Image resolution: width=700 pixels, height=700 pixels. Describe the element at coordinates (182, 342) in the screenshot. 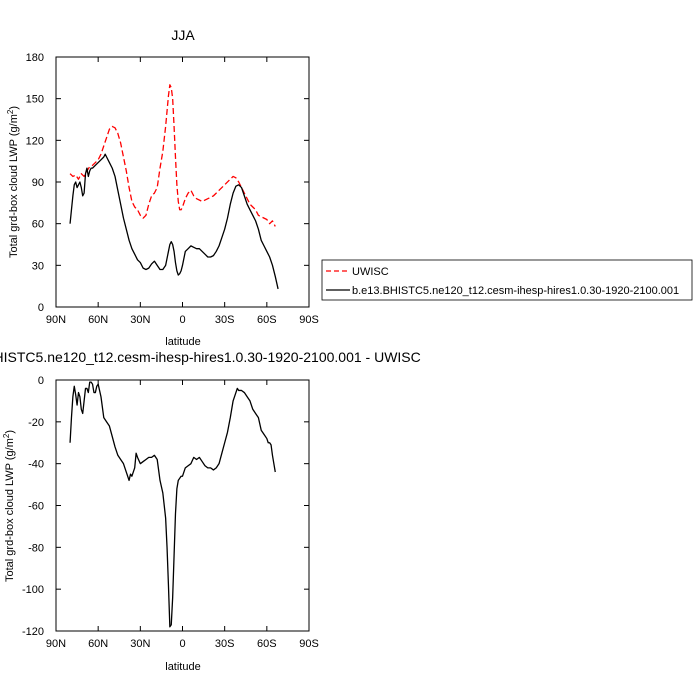

I see `top-chart-xlabel: latitude` at that location.